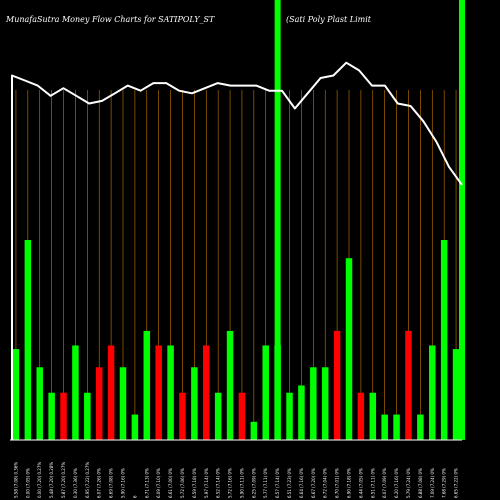 The width and height of the screenshot is (500, 500). Describe the element at coordinates (146, 483) in the screenshot. I see `x-tick-label: 6.71 (7.13) 0%` at that location.